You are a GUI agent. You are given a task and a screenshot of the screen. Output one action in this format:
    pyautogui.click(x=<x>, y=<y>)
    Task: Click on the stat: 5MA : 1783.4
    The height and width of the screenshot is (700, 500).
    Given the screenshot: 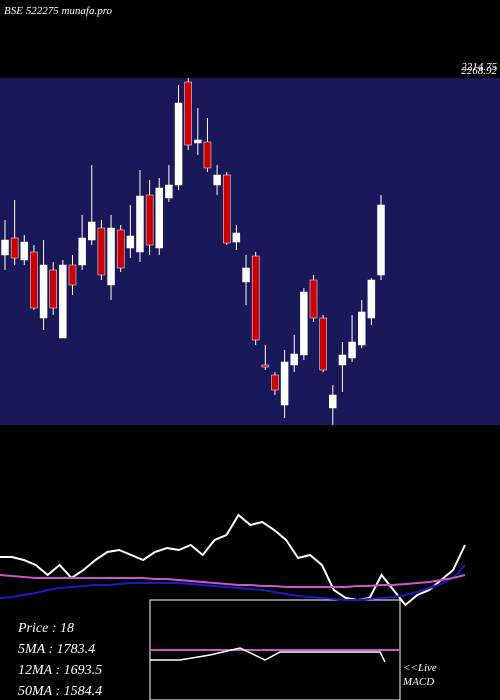 What is the action you would take?
    pyautogui.click(x=56, y=649)
    